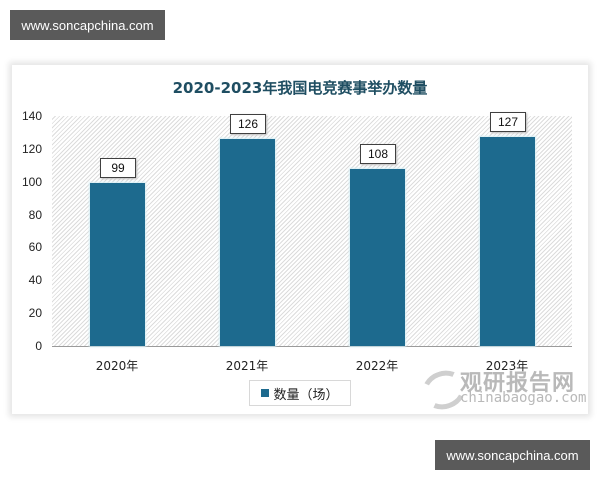 Image resolution: width=600 pixels, height=480 pixels. Describe the element at coordinates (300, 88) in the screenshot. I see `chart-title: 2020-2023年我国电竞赛事举办数量` at that location.